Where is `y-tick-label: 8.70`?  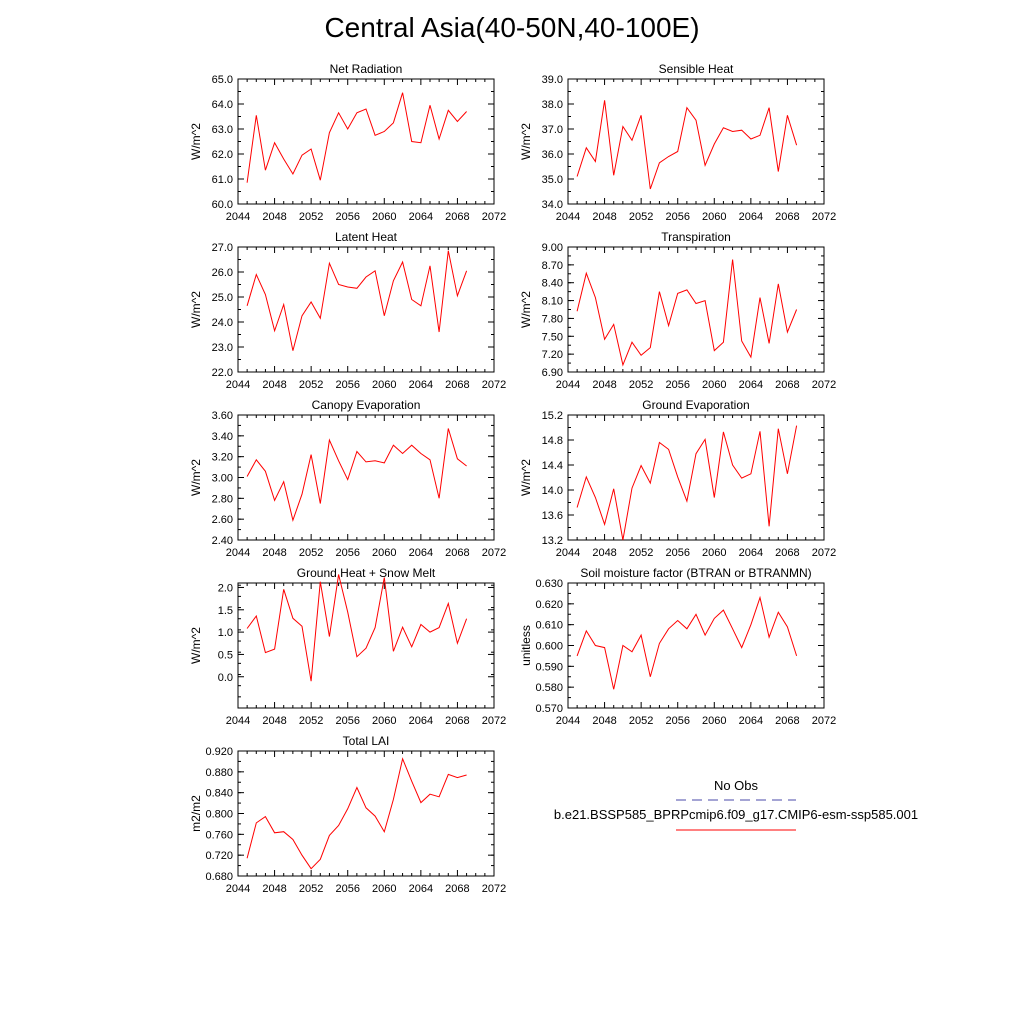 y-tick-label: 8.70 is located at coordinates (552, 266).